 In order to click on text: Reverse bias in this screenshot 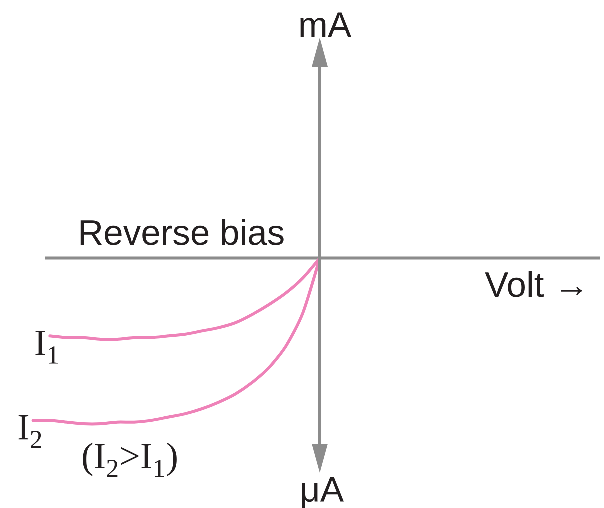, I will do `click(182, 232)`.